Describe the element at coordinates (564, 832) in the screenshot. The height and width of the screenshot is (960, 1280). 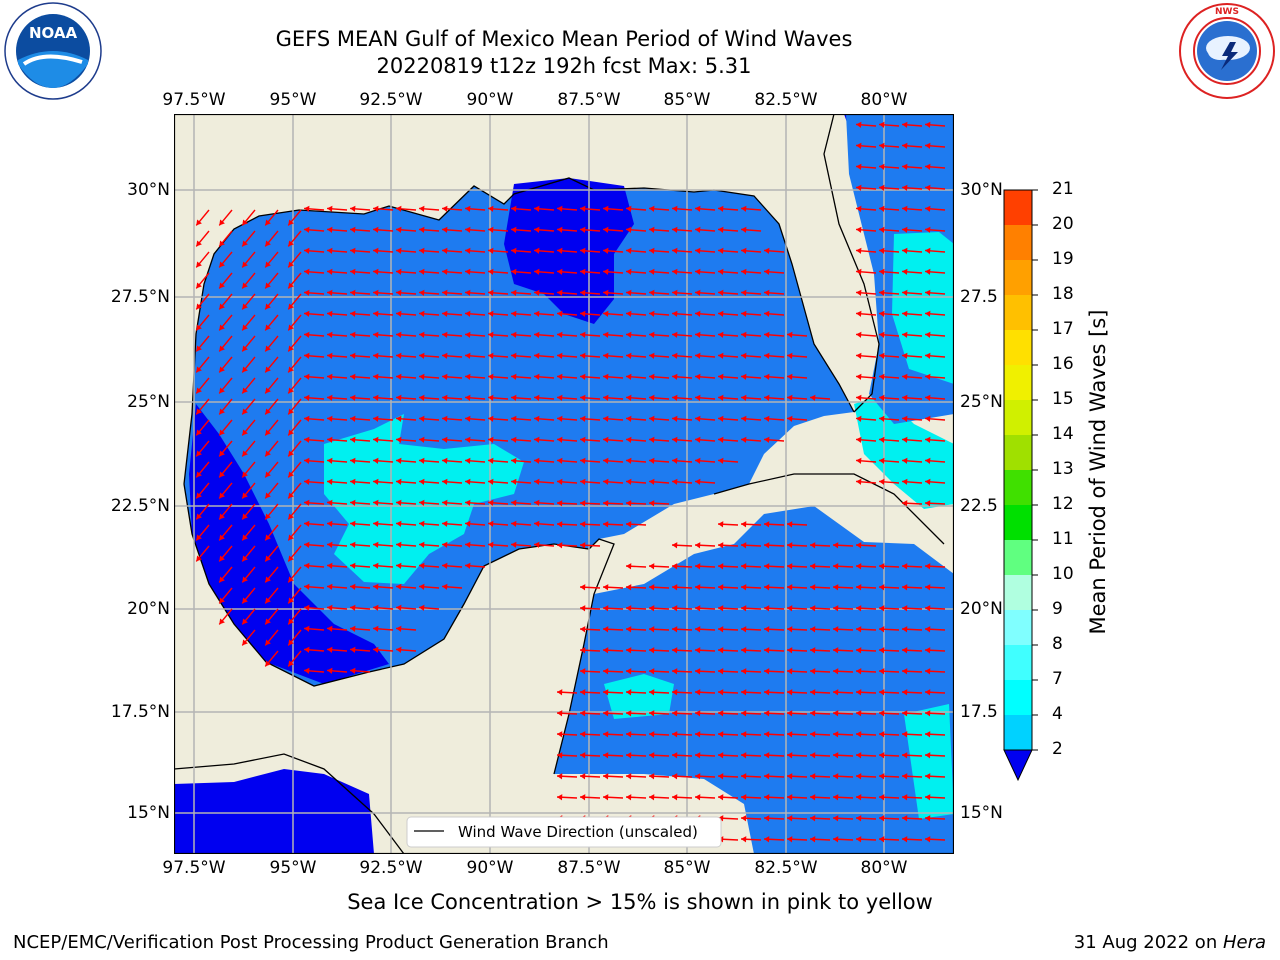
I see `map-legend: Wind Wave Direction (unscaled)` at that location.